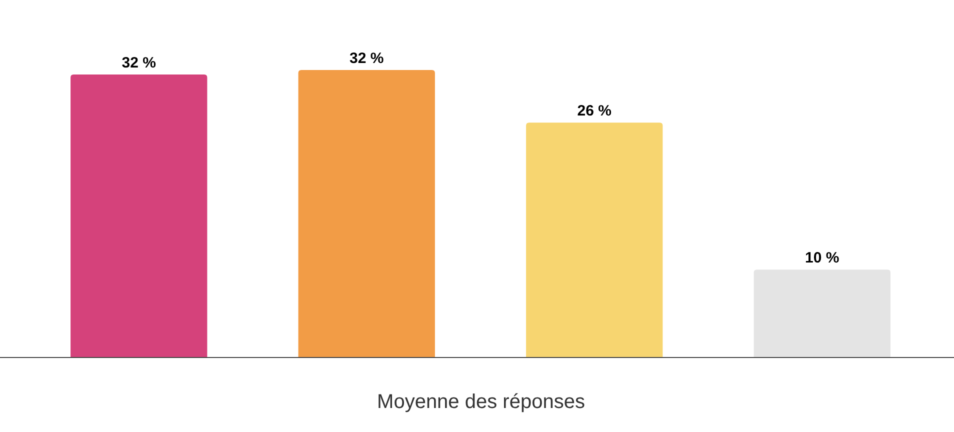 The image size is (954, 432). Describe the element at coordinates (594, 111) in the screenshot. I see `data-label: 26 %` at that location.